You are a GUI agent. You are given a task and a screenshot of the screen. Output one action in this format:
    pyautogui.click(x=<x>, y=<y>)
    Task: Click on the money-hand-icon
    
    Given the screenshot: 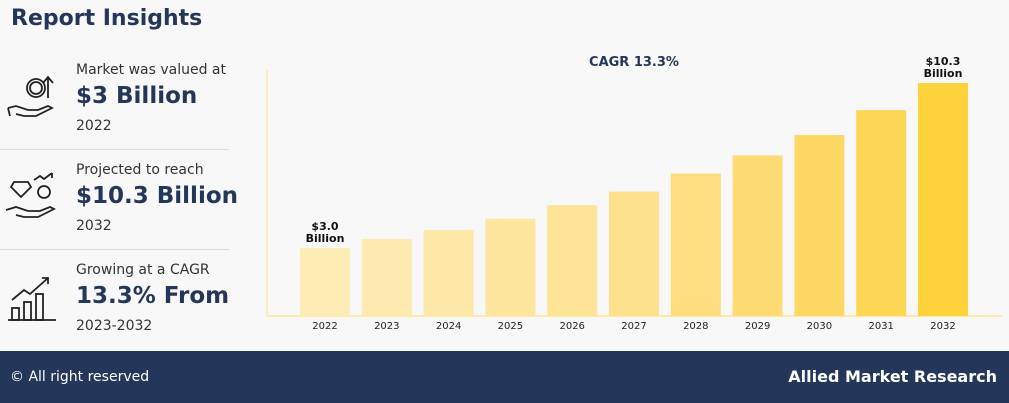 What is the action you would take?
    pyautogui.click(x=31, y=96)
    